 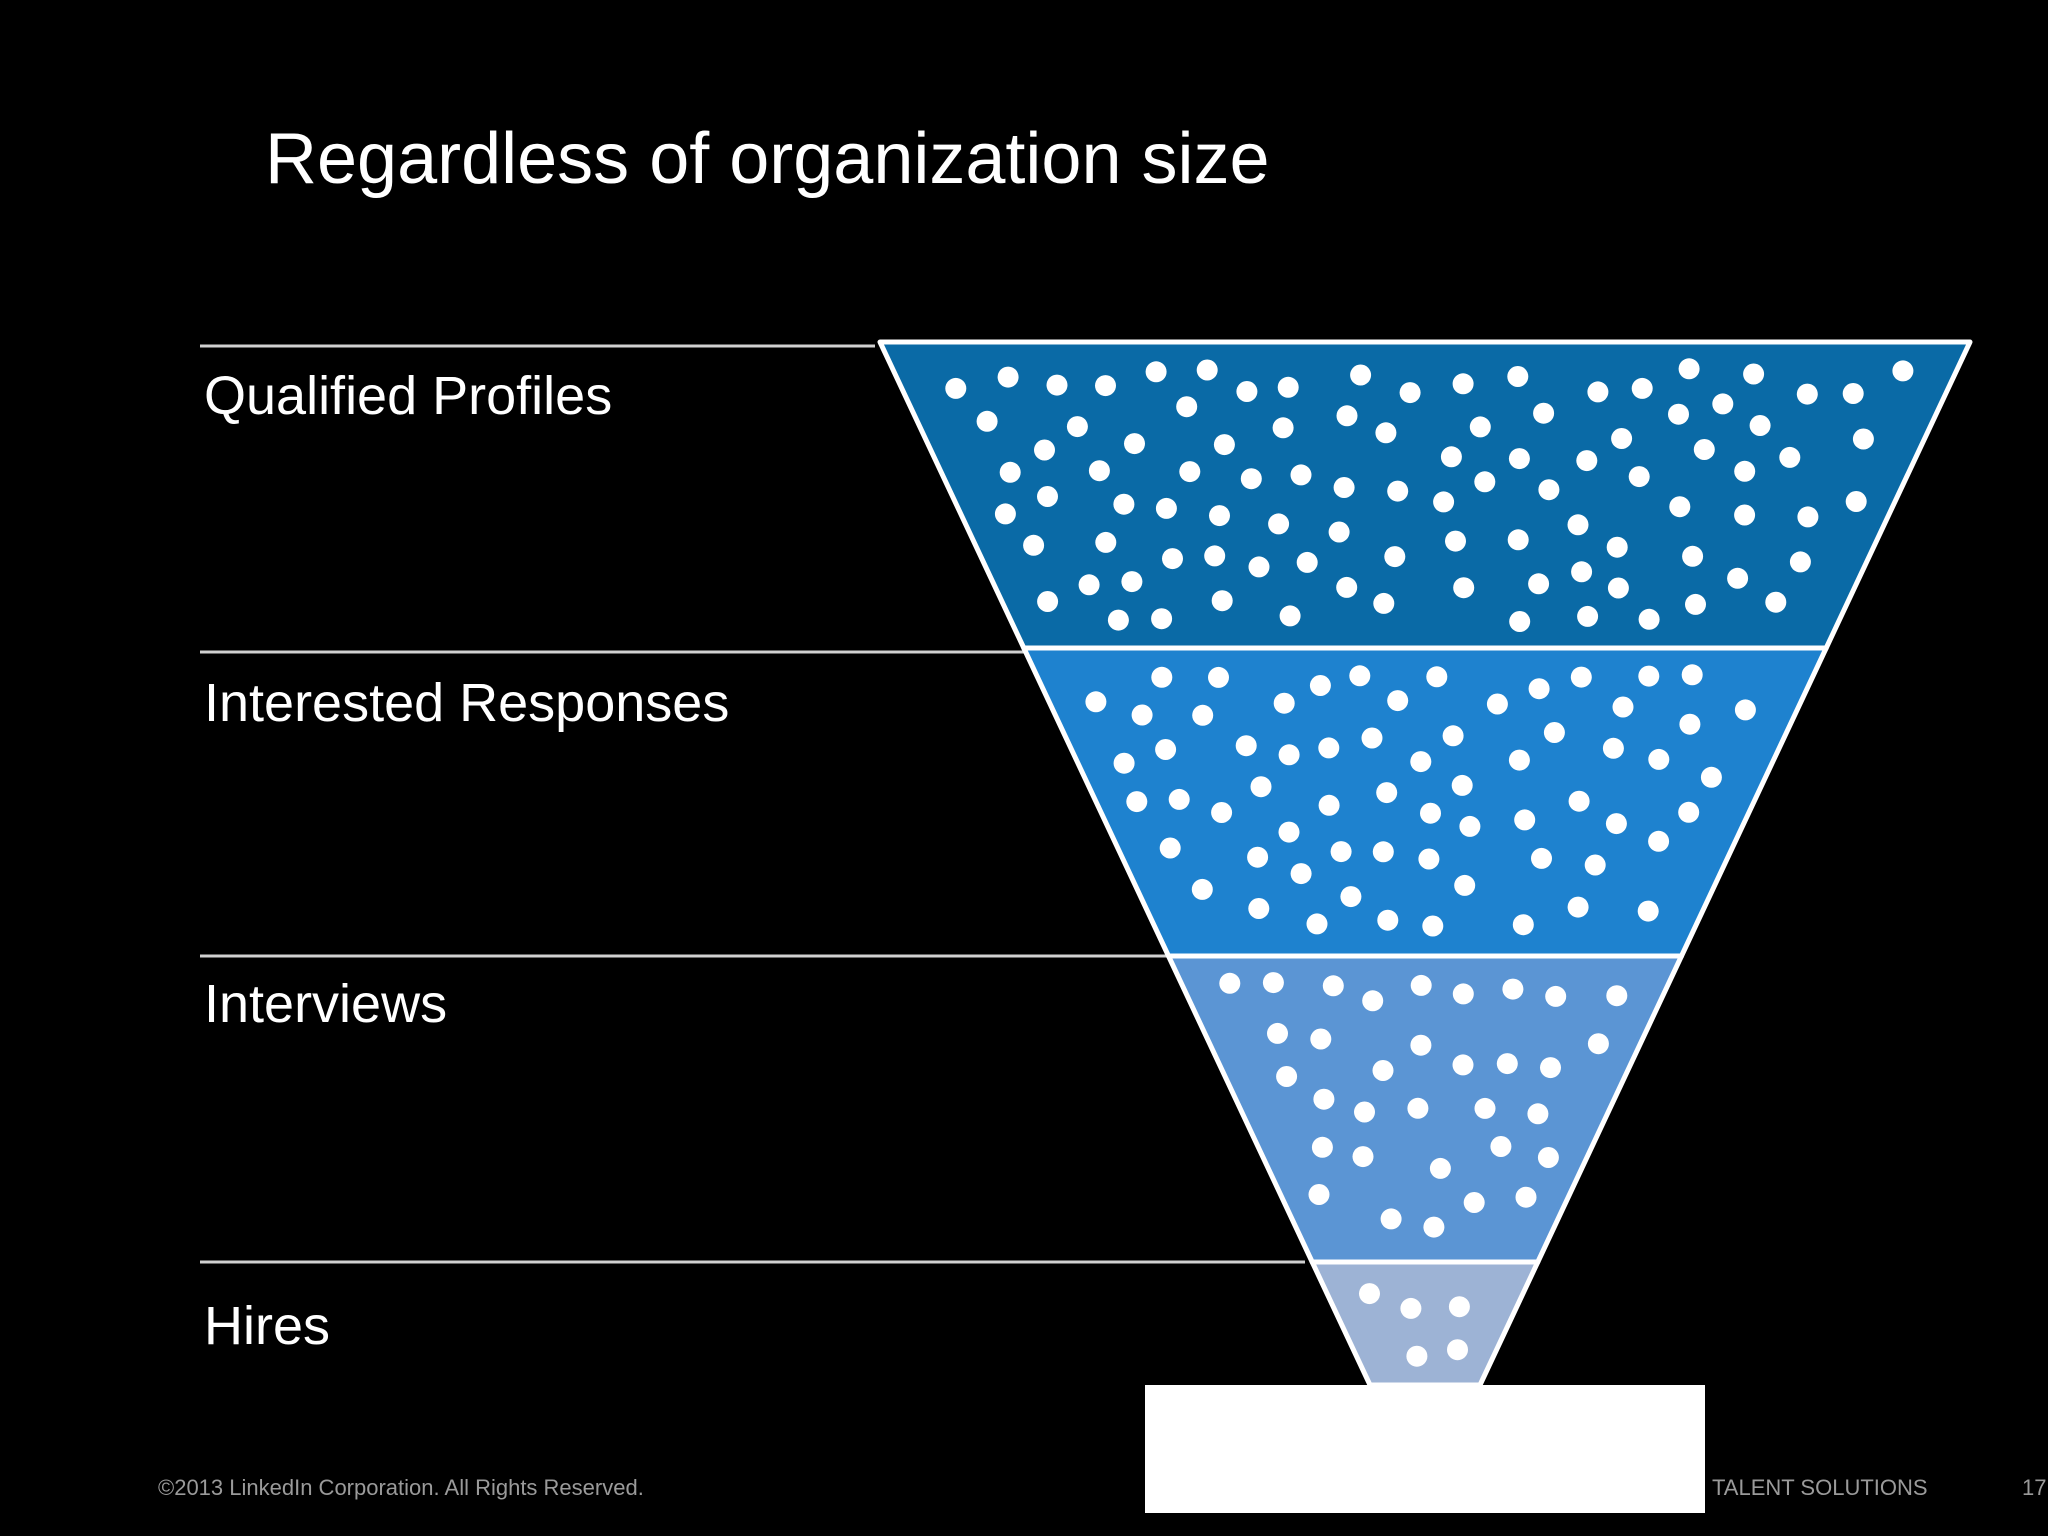 I want to click on funnel-band-hires, so click(x=1425, y=1323).